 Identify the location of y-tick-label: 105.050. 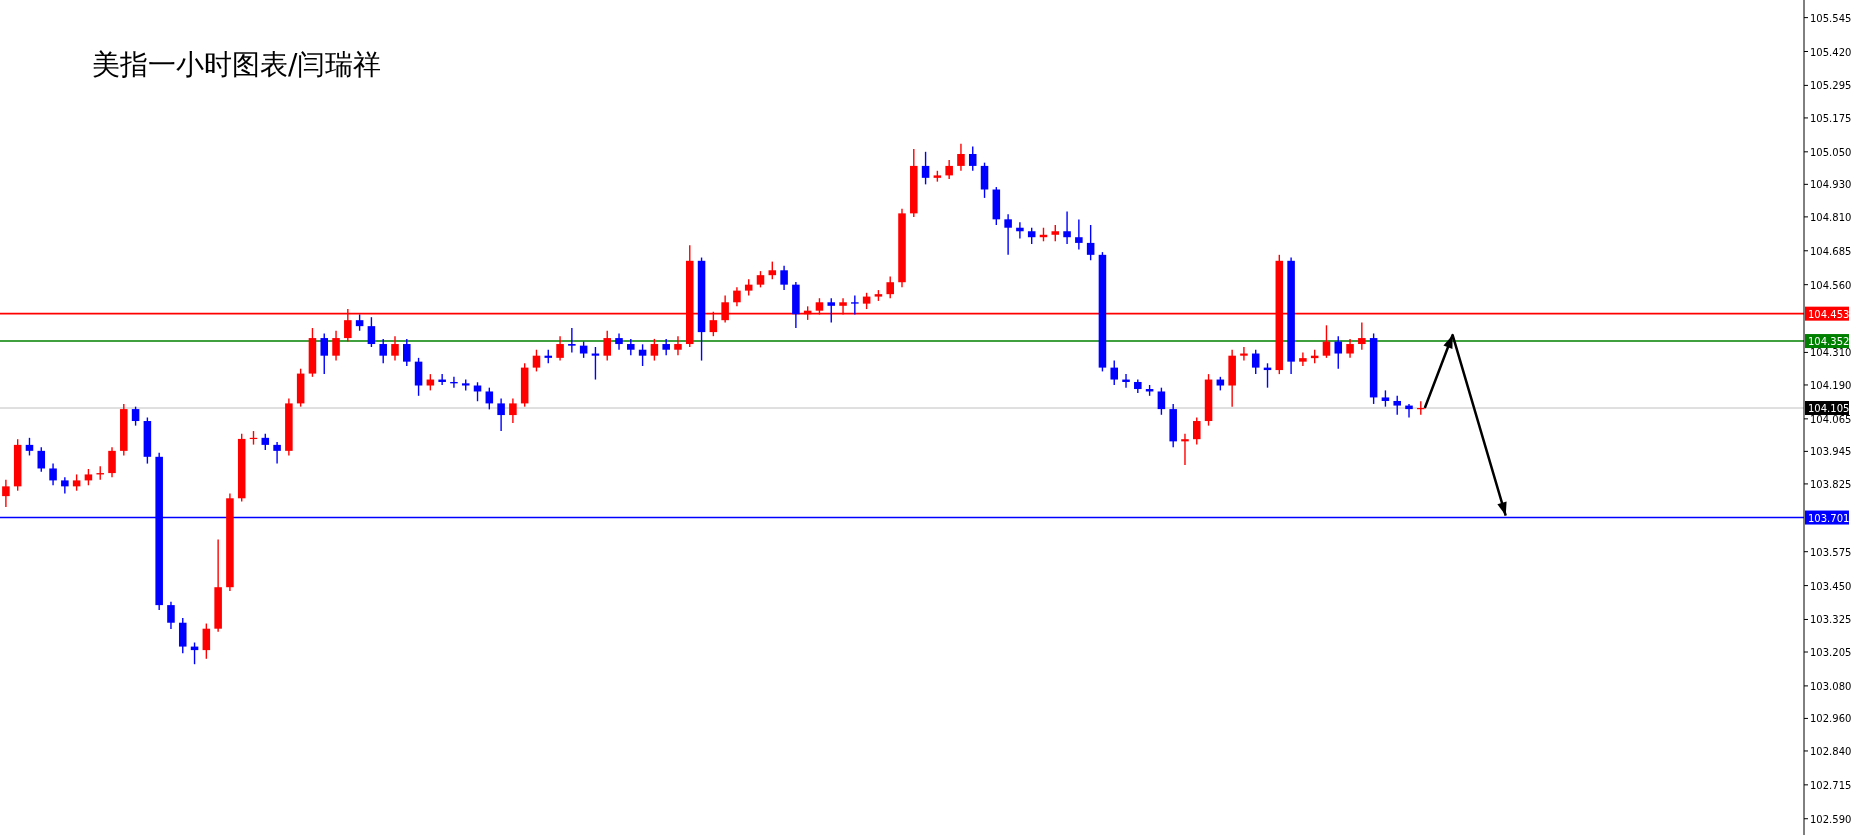
(1831, 152).